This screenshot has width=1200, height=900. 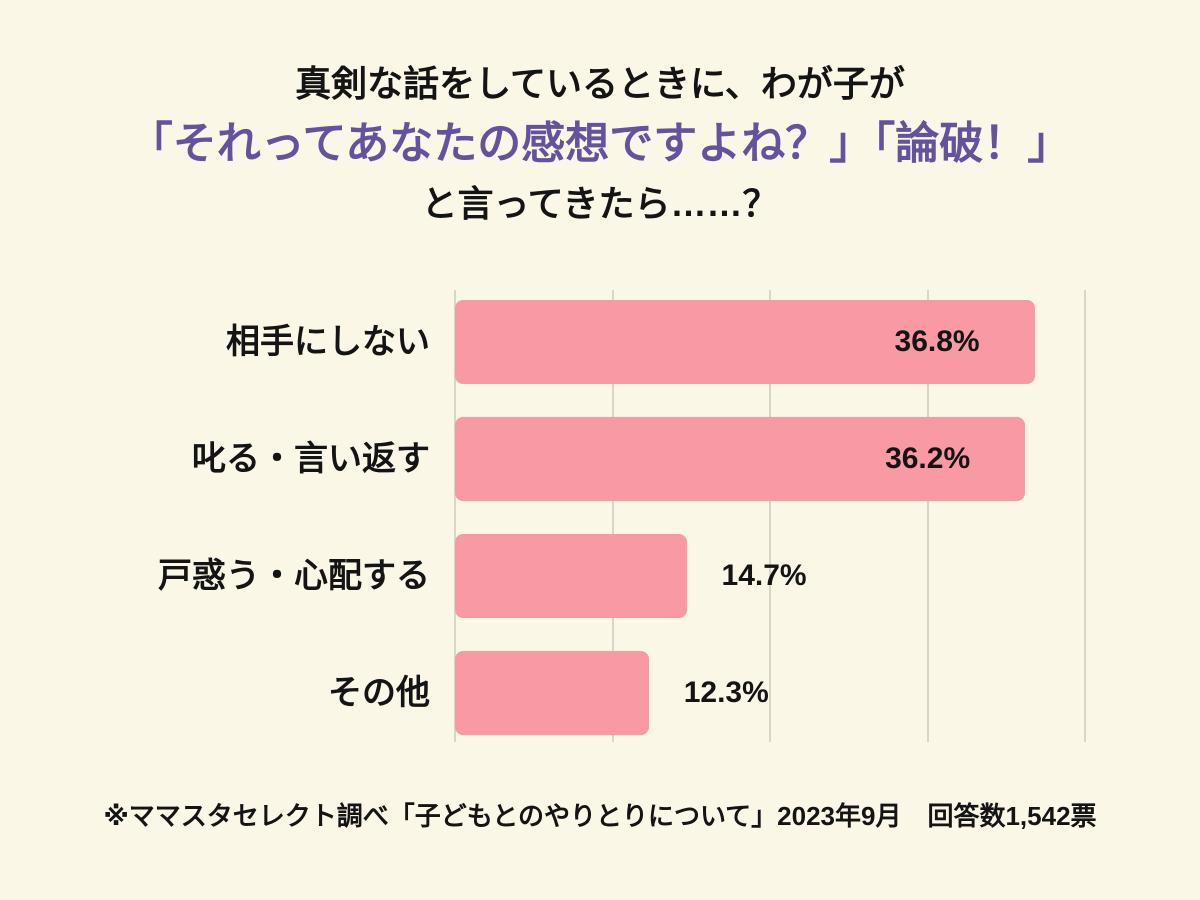 I want to click on bar-row-1: 叱る・言い返す 36.2%, so click(x=600, y=459).